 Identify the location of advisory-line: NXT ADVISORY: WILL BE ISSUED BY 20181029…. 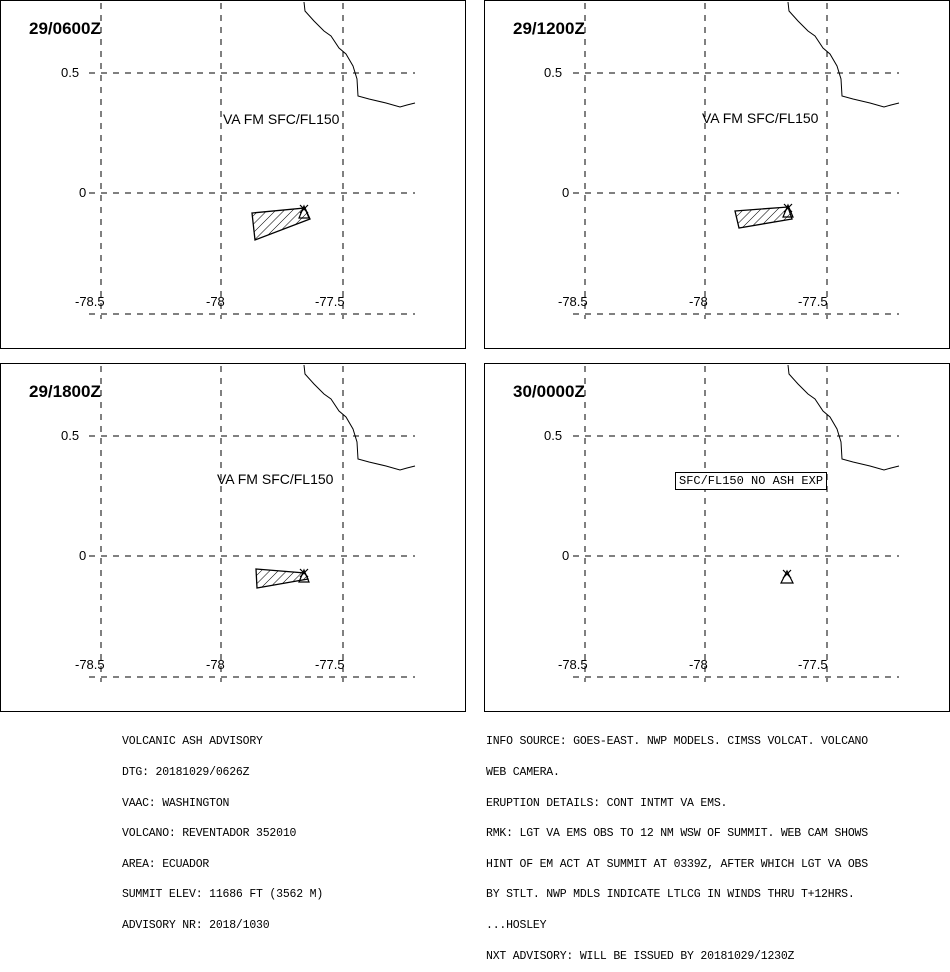
(640, 956).